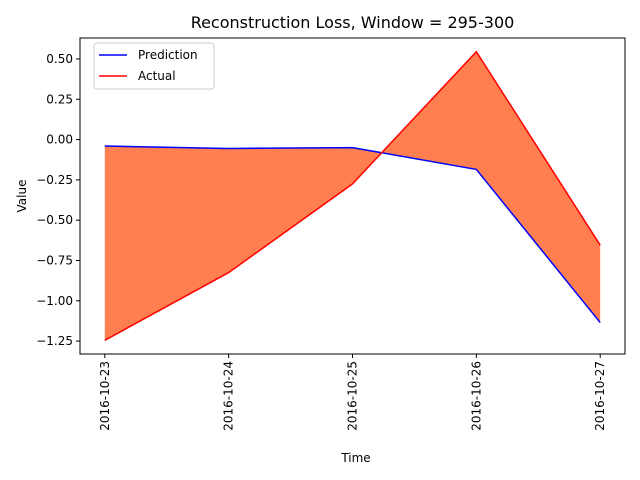  What do you see at coordinates (54, 341) in the screenshot?
I see `y-tick-label: −1.25` at bounding box center [54, 341].